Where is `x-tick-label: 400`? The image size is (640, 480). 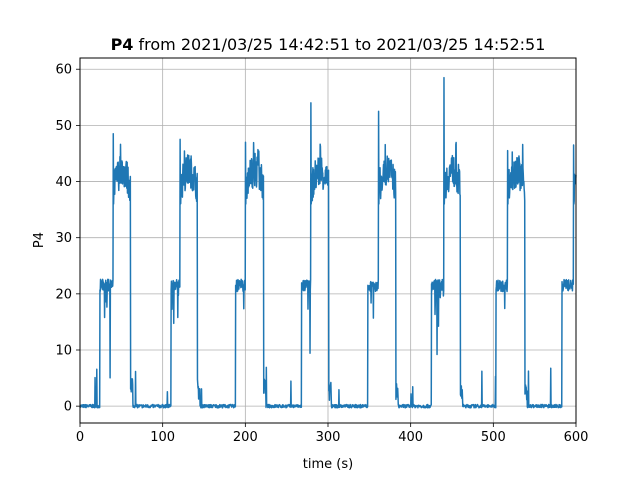 x-tick-label: 400 is located at coordinates (410, 437).